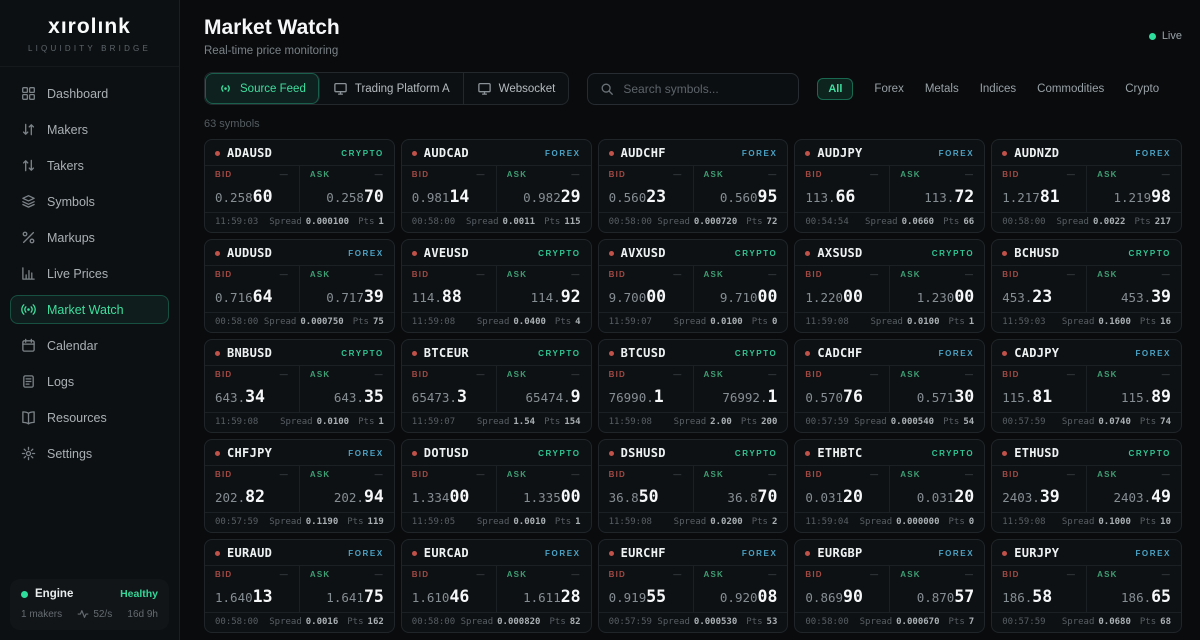 The width and height of the screenshot is (1200, 640). What do you see at coordinates (1071, 88) in the screenshot?
I see `filter-commodities: Commodities` at bounding box center [1071, 88].